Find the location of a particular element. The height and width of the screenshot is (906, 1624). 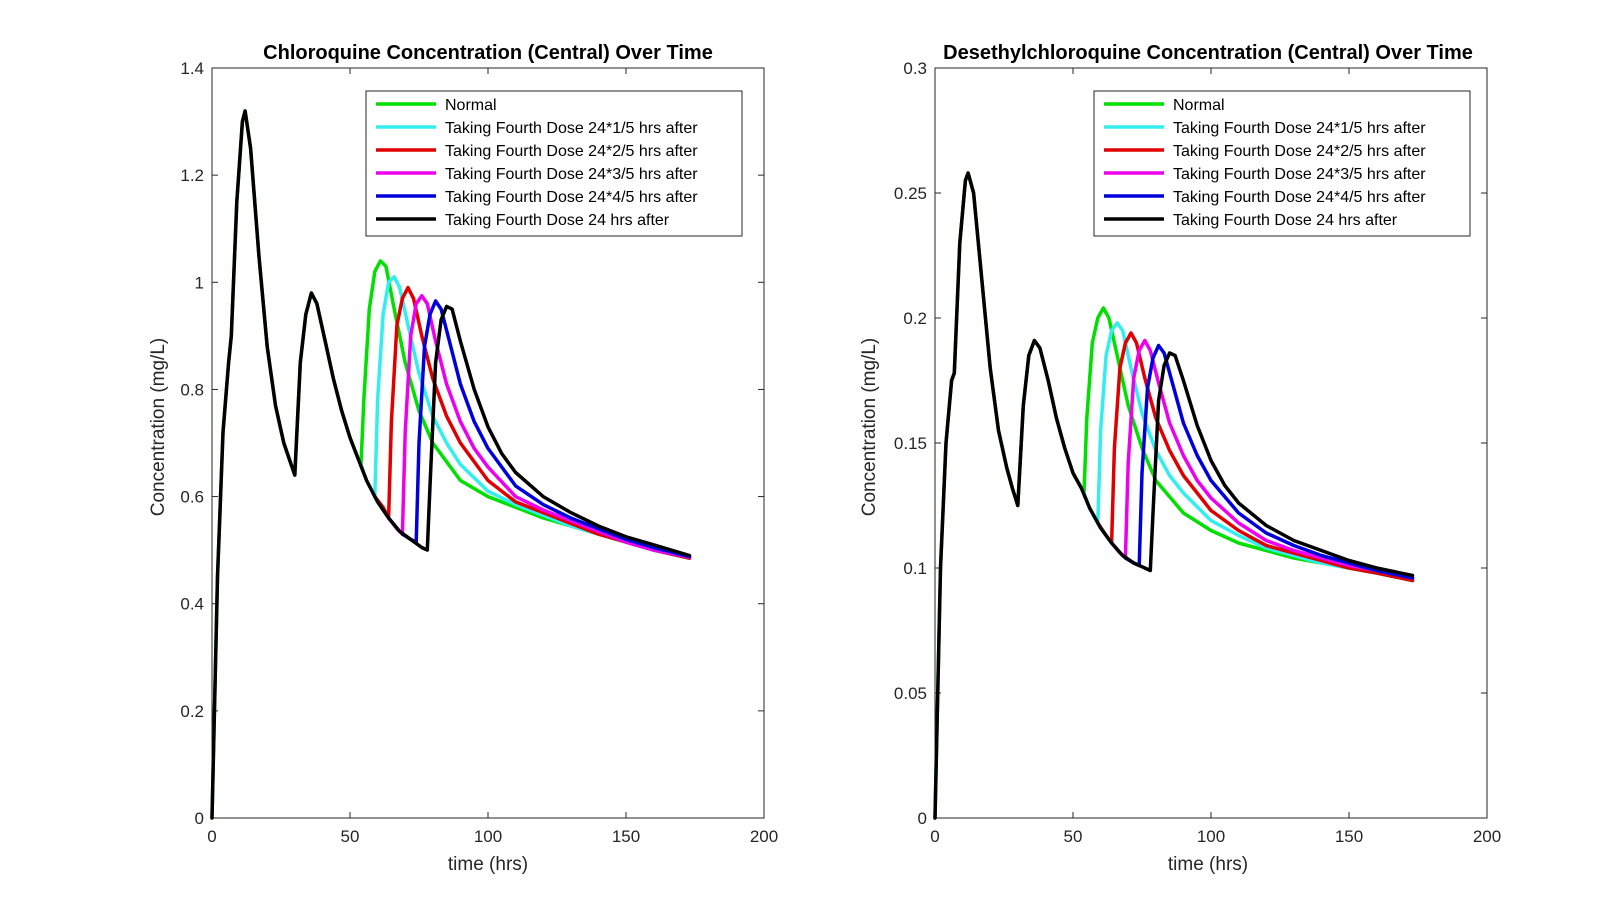

y-tick-label: 0.25 is located at coordinates (910, 193).